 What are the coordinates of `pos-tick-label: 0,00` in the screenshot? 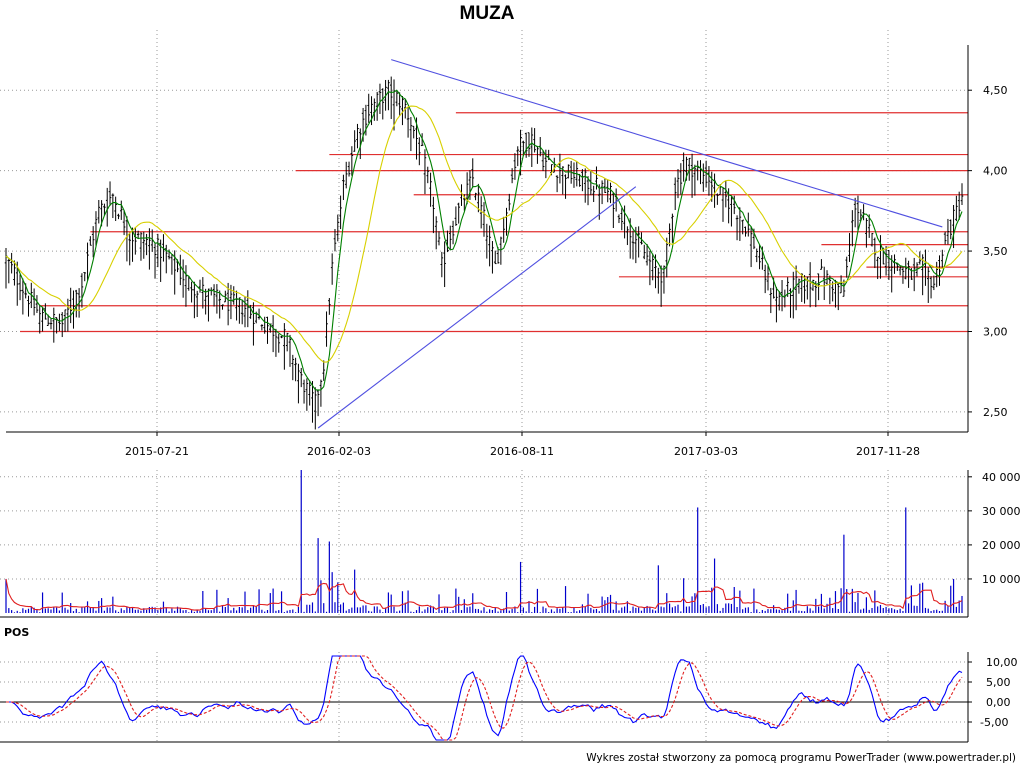 It's located at (998, 702).